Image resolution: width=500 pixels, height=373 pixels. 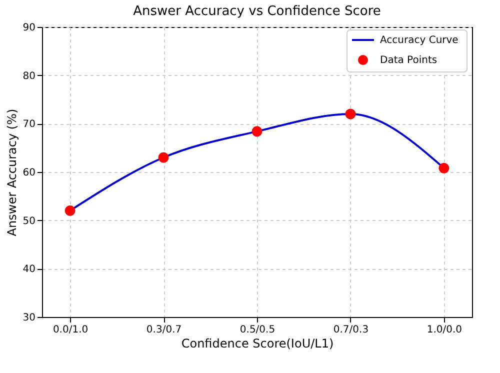 I want to click on y-tick-label: 90, so click(x=29, y=28).